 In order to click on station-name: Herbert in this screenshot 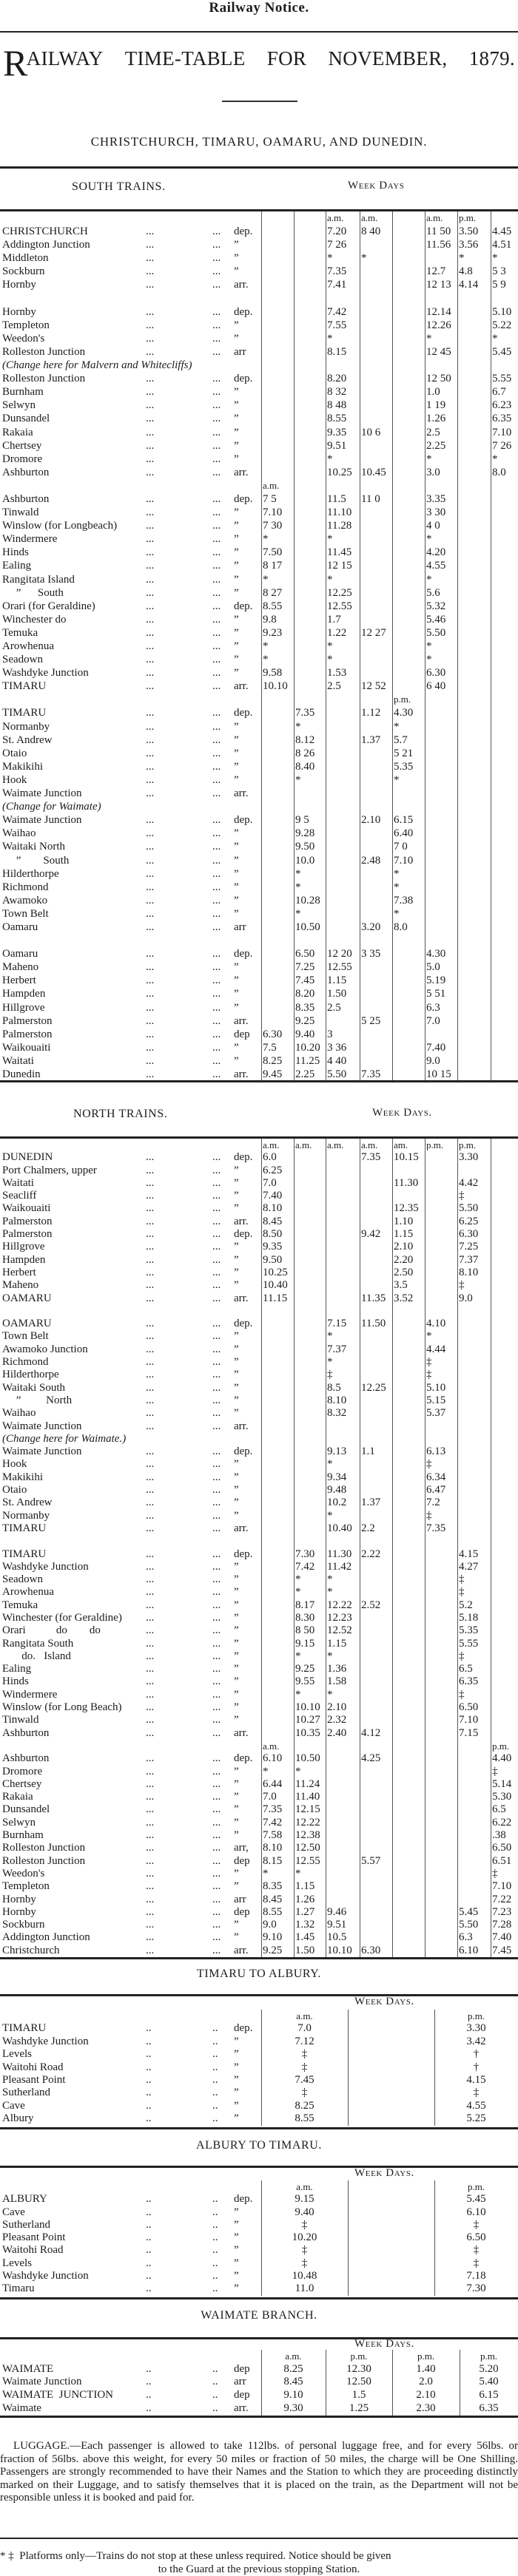, I will do `click(19, 981)`.